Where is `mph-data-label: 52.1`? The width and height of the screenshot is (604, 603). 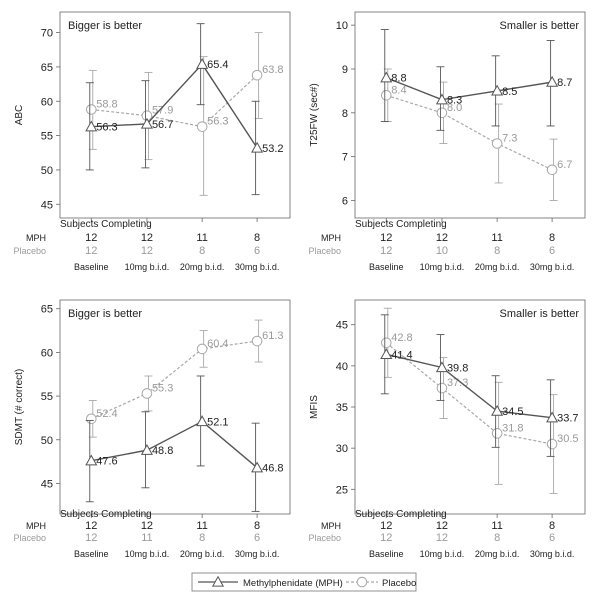 mph-data-label: 52.1 is located at coordinates (217, 422).